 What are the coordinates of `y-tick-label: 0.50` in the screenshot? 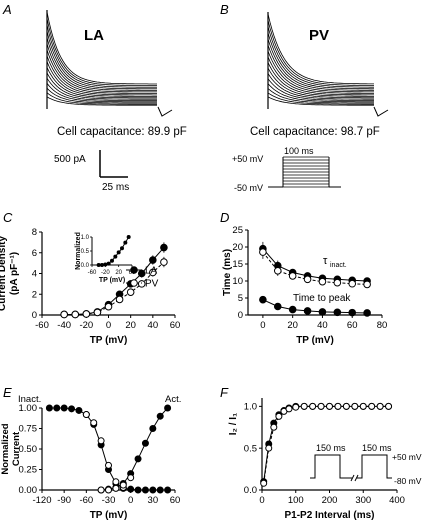 It's located at (28, 449).